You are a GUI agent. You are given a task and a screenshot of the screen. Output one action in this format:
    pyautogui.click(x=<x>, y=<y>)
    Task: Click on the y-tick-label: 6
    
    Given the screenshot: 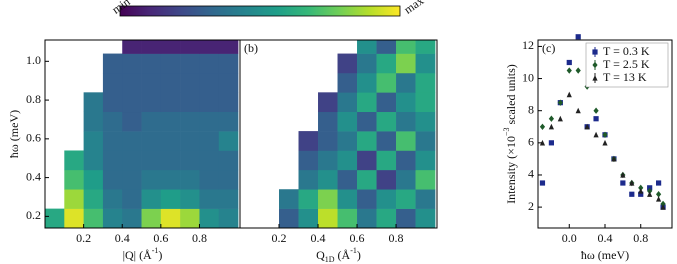 What is the action you would take?
    pyautogui.click(x=531, y=142)
    